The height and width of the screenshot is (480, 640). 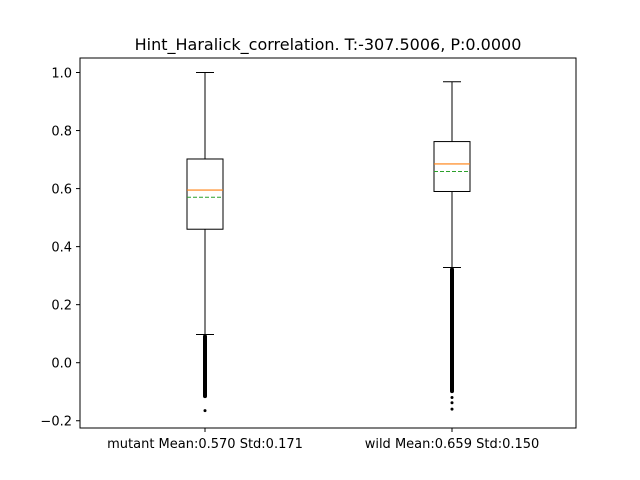 I want to click on y-tick-label: −0.2, so click(x=56, y=422).